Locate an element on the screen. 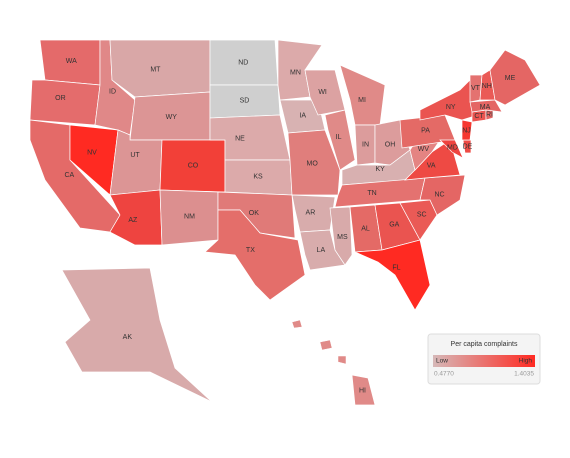 The height and width of the screenshot is (458, 570). state-label: WI is located at coordinates (322, 92).